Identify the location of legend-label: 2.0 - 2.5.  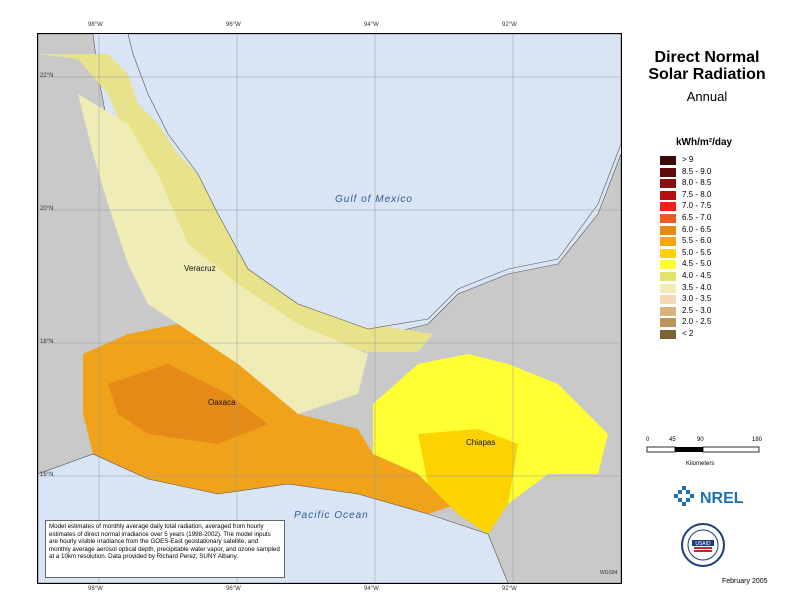
(697, 322).